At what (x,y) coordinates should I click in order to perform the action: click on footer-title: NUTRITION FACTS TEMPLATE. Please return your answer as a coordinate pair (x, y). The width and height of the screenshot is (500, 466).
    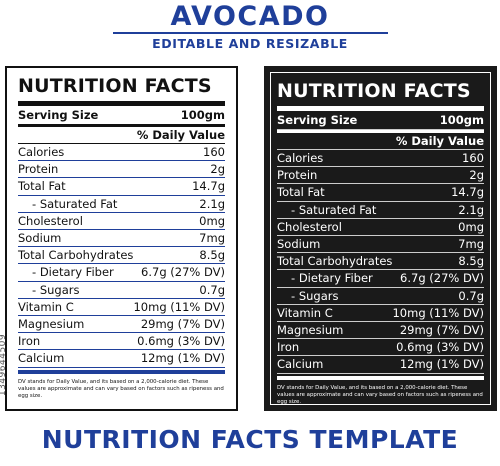
    Looking at the image, I should click on (250, 439).